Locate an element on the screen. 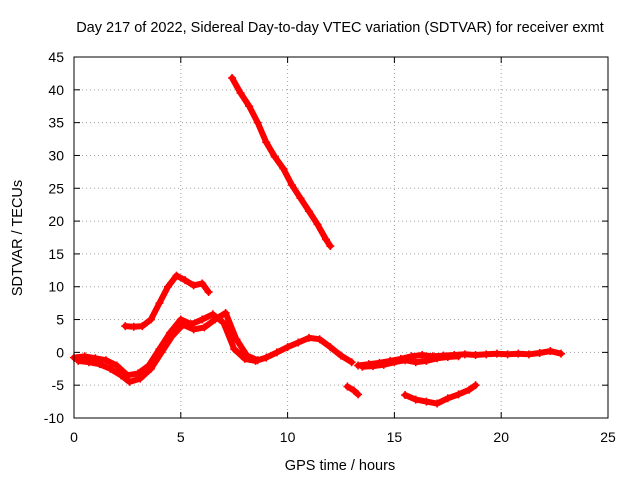  y-tick-label: 15 is located at coordinates (56, 254).